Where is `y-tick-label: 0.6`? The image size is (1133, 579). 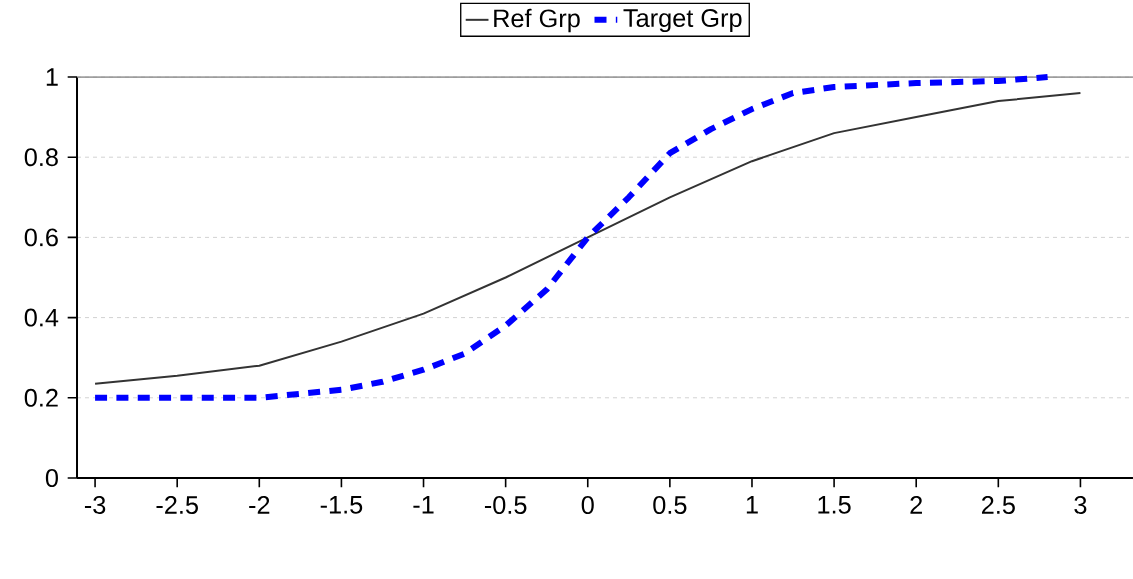 y-tick-label: 0.6 is located at coordinates (41, 237).